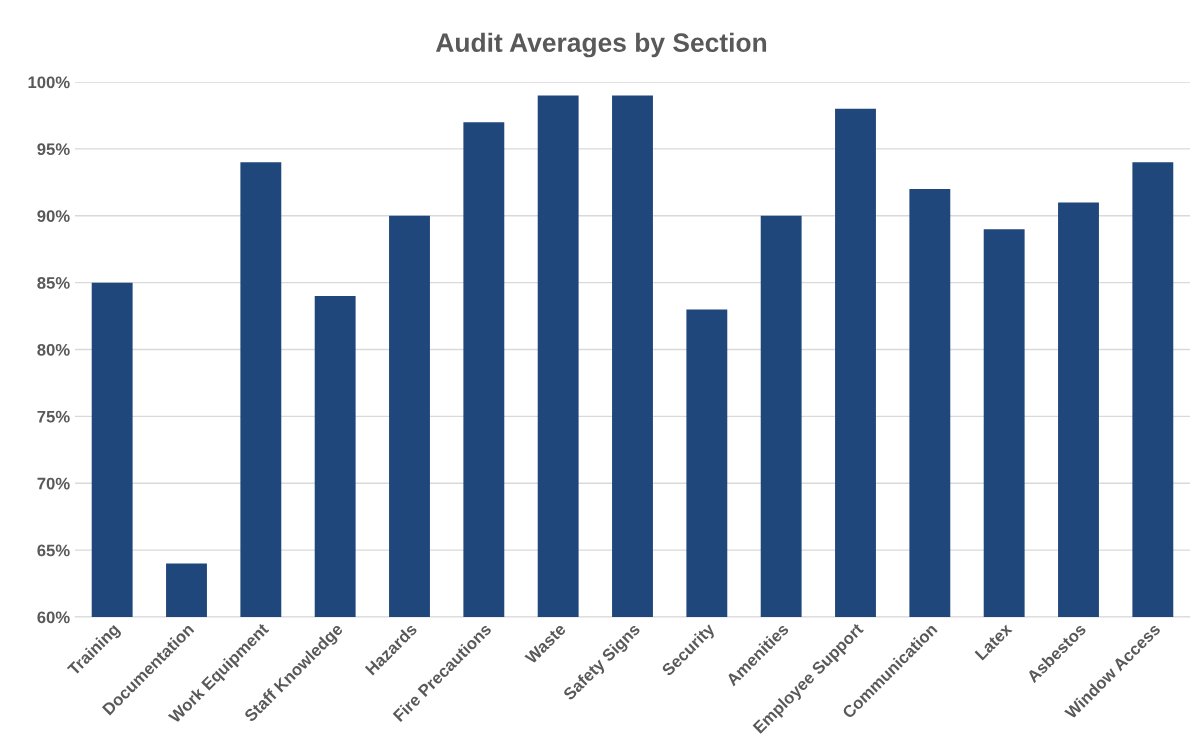  I want to click on y-tick-label: 90%, so click(53, 216).